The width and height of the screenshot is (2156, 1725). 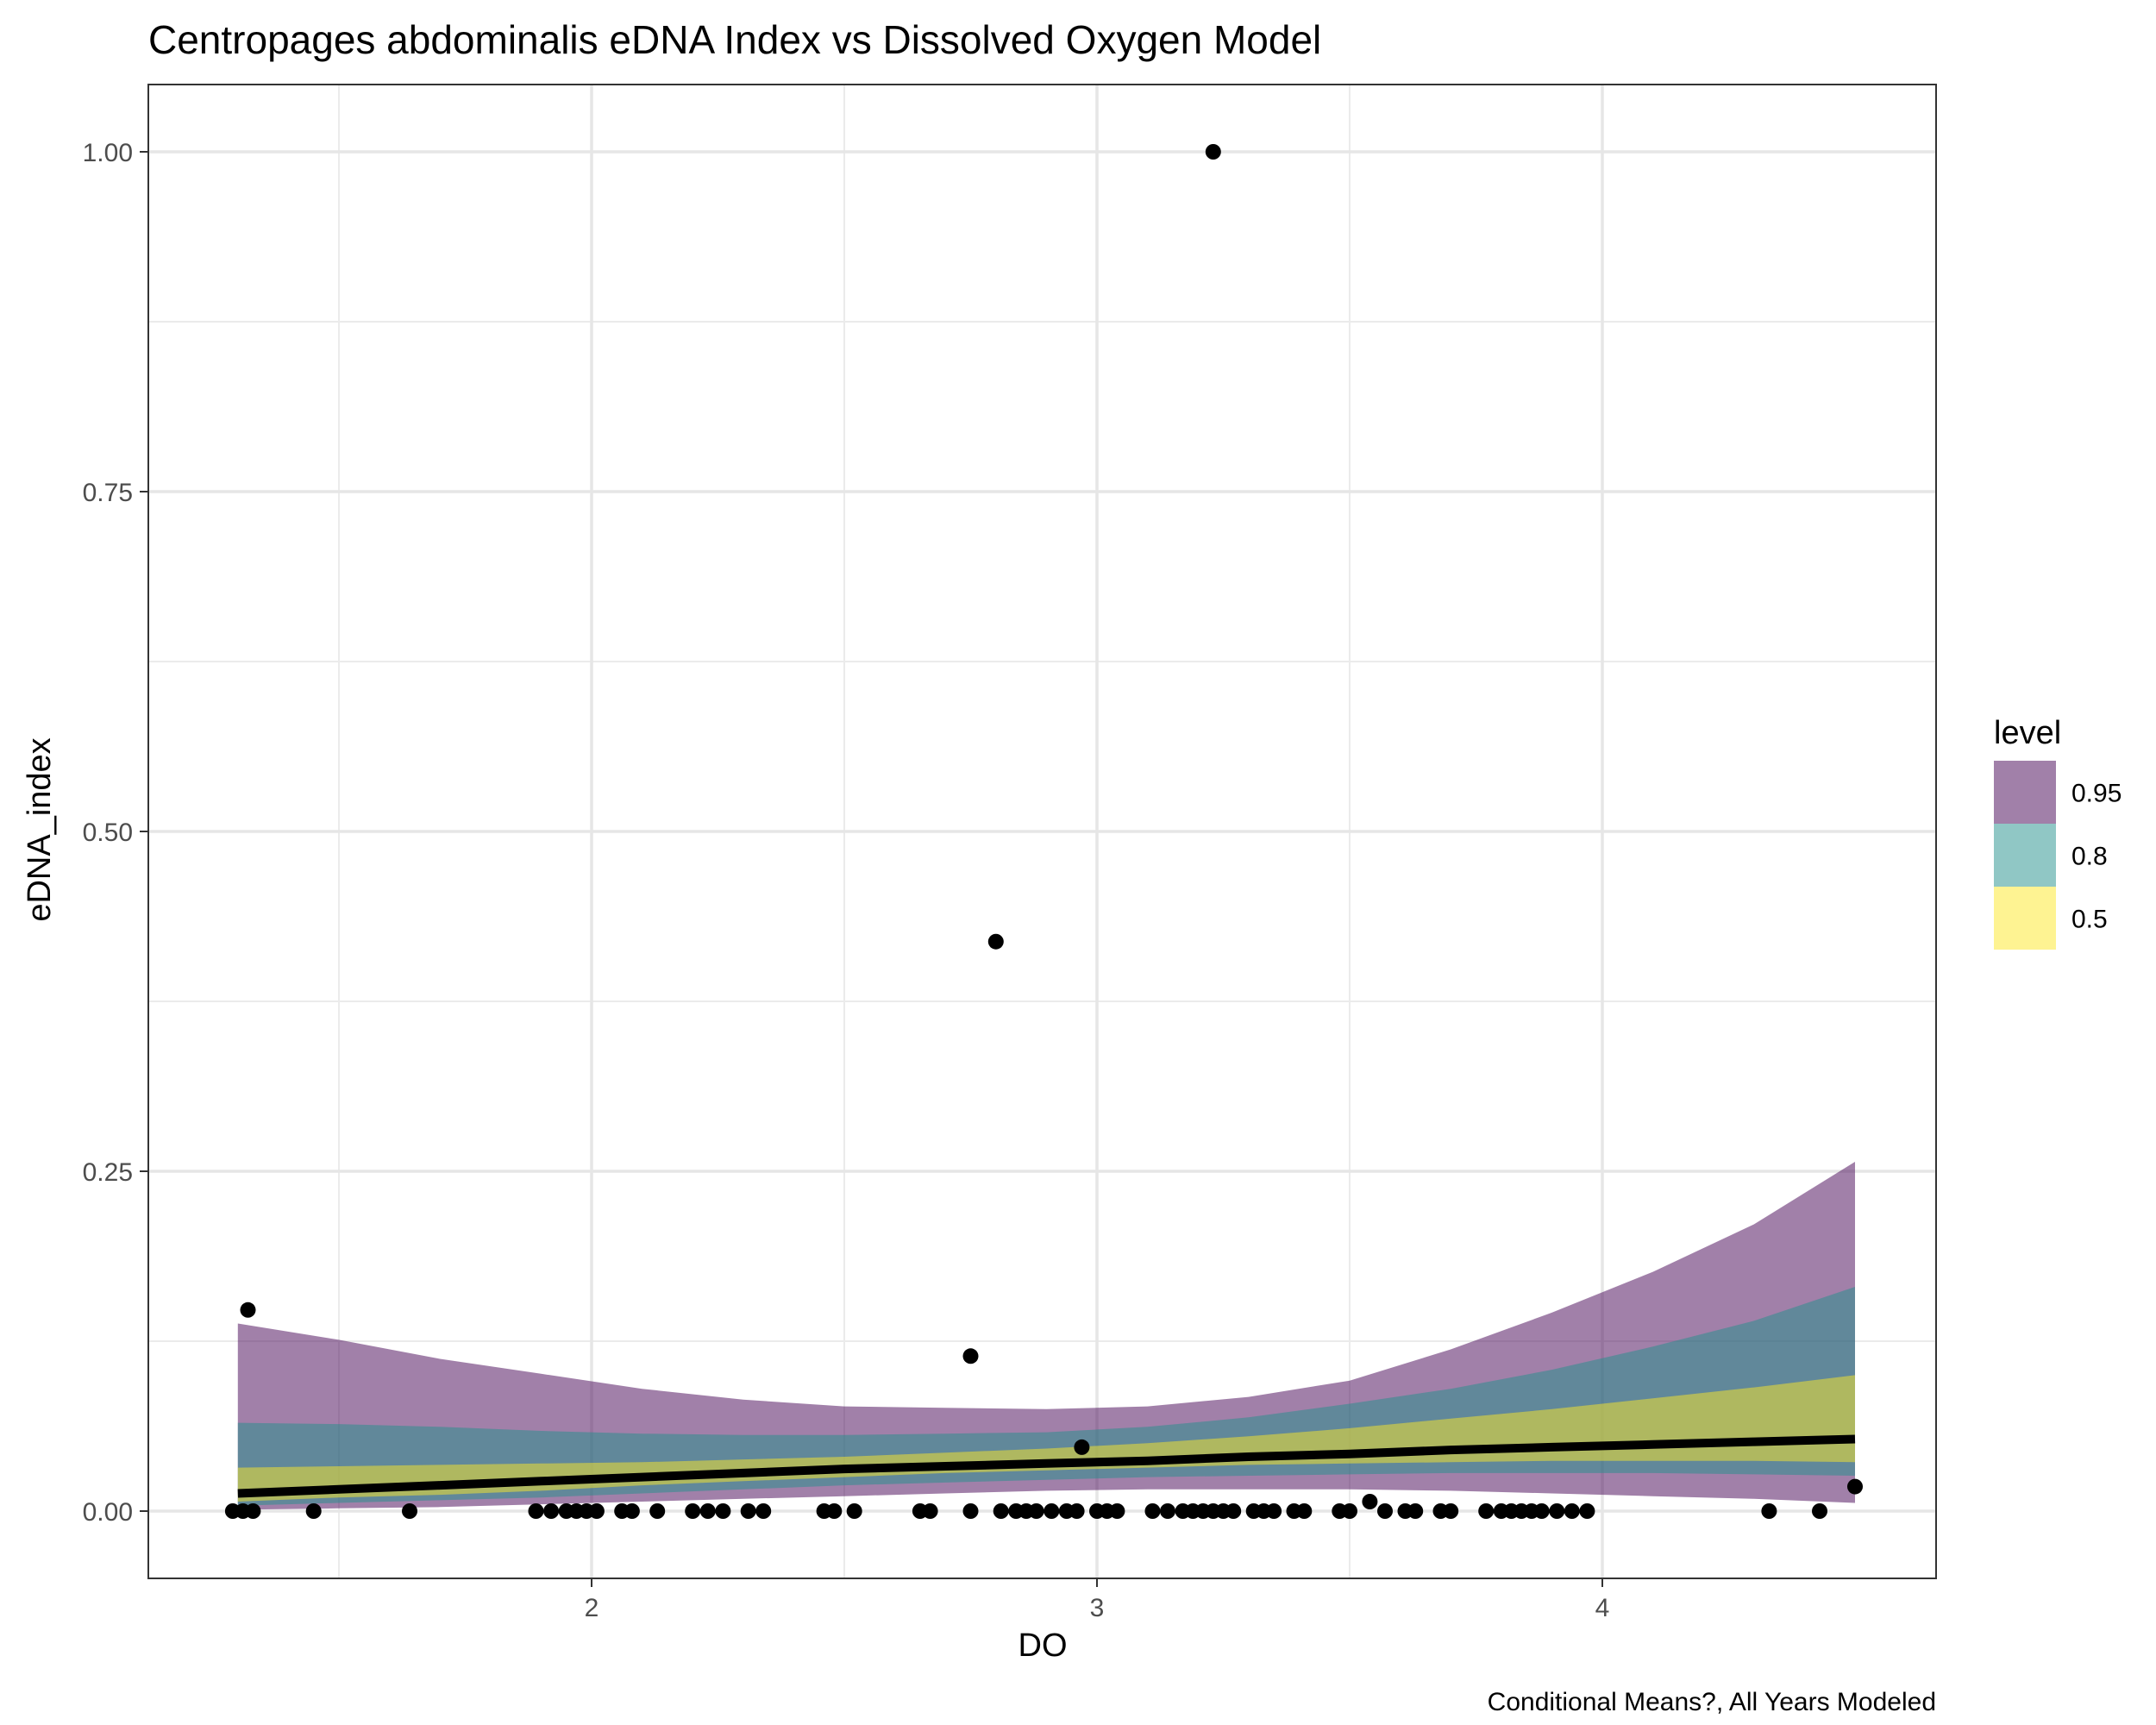 What do you see at coordinates (40, 829) in the screenshot?
I see `y-axis-title: eDNA_index` at bounding box center [40, 829].